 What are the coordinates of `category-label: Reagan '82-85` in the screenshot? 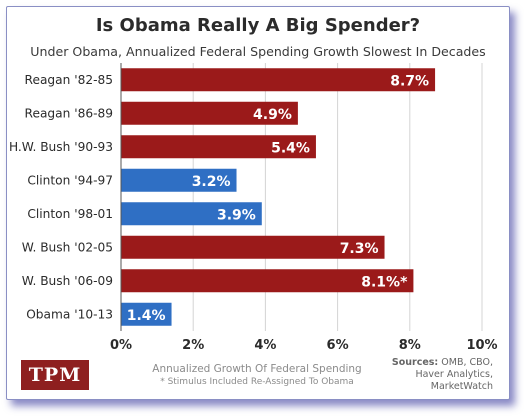 It's located at (69, 80).